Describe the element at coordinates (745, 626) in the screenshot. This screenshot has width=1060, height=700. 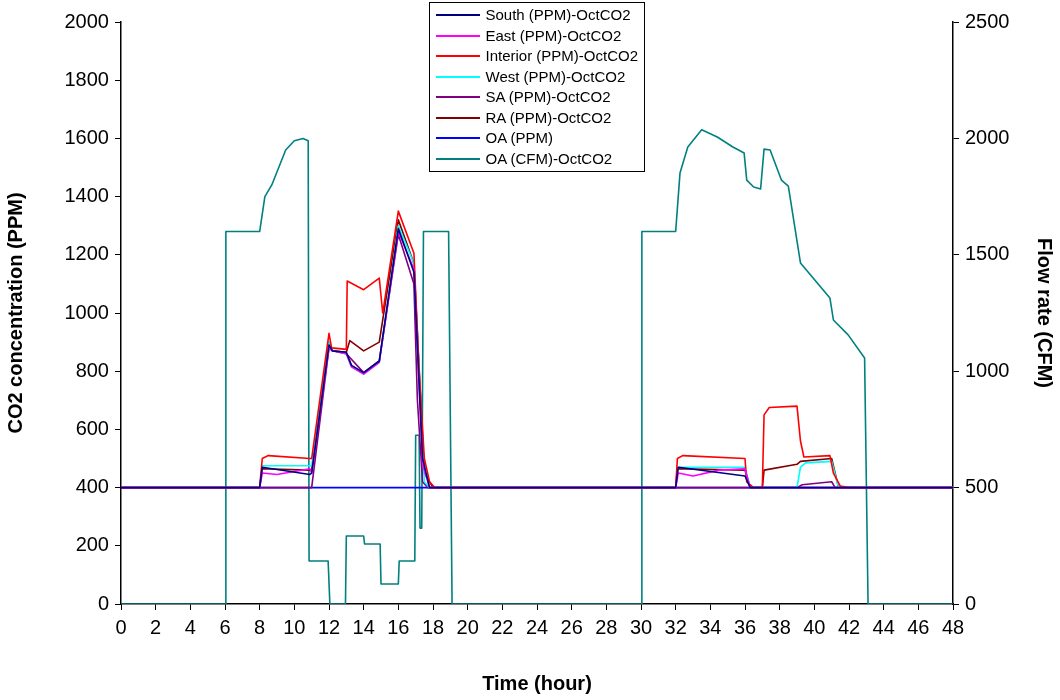
I see `x-tick-label: 36` at that location.